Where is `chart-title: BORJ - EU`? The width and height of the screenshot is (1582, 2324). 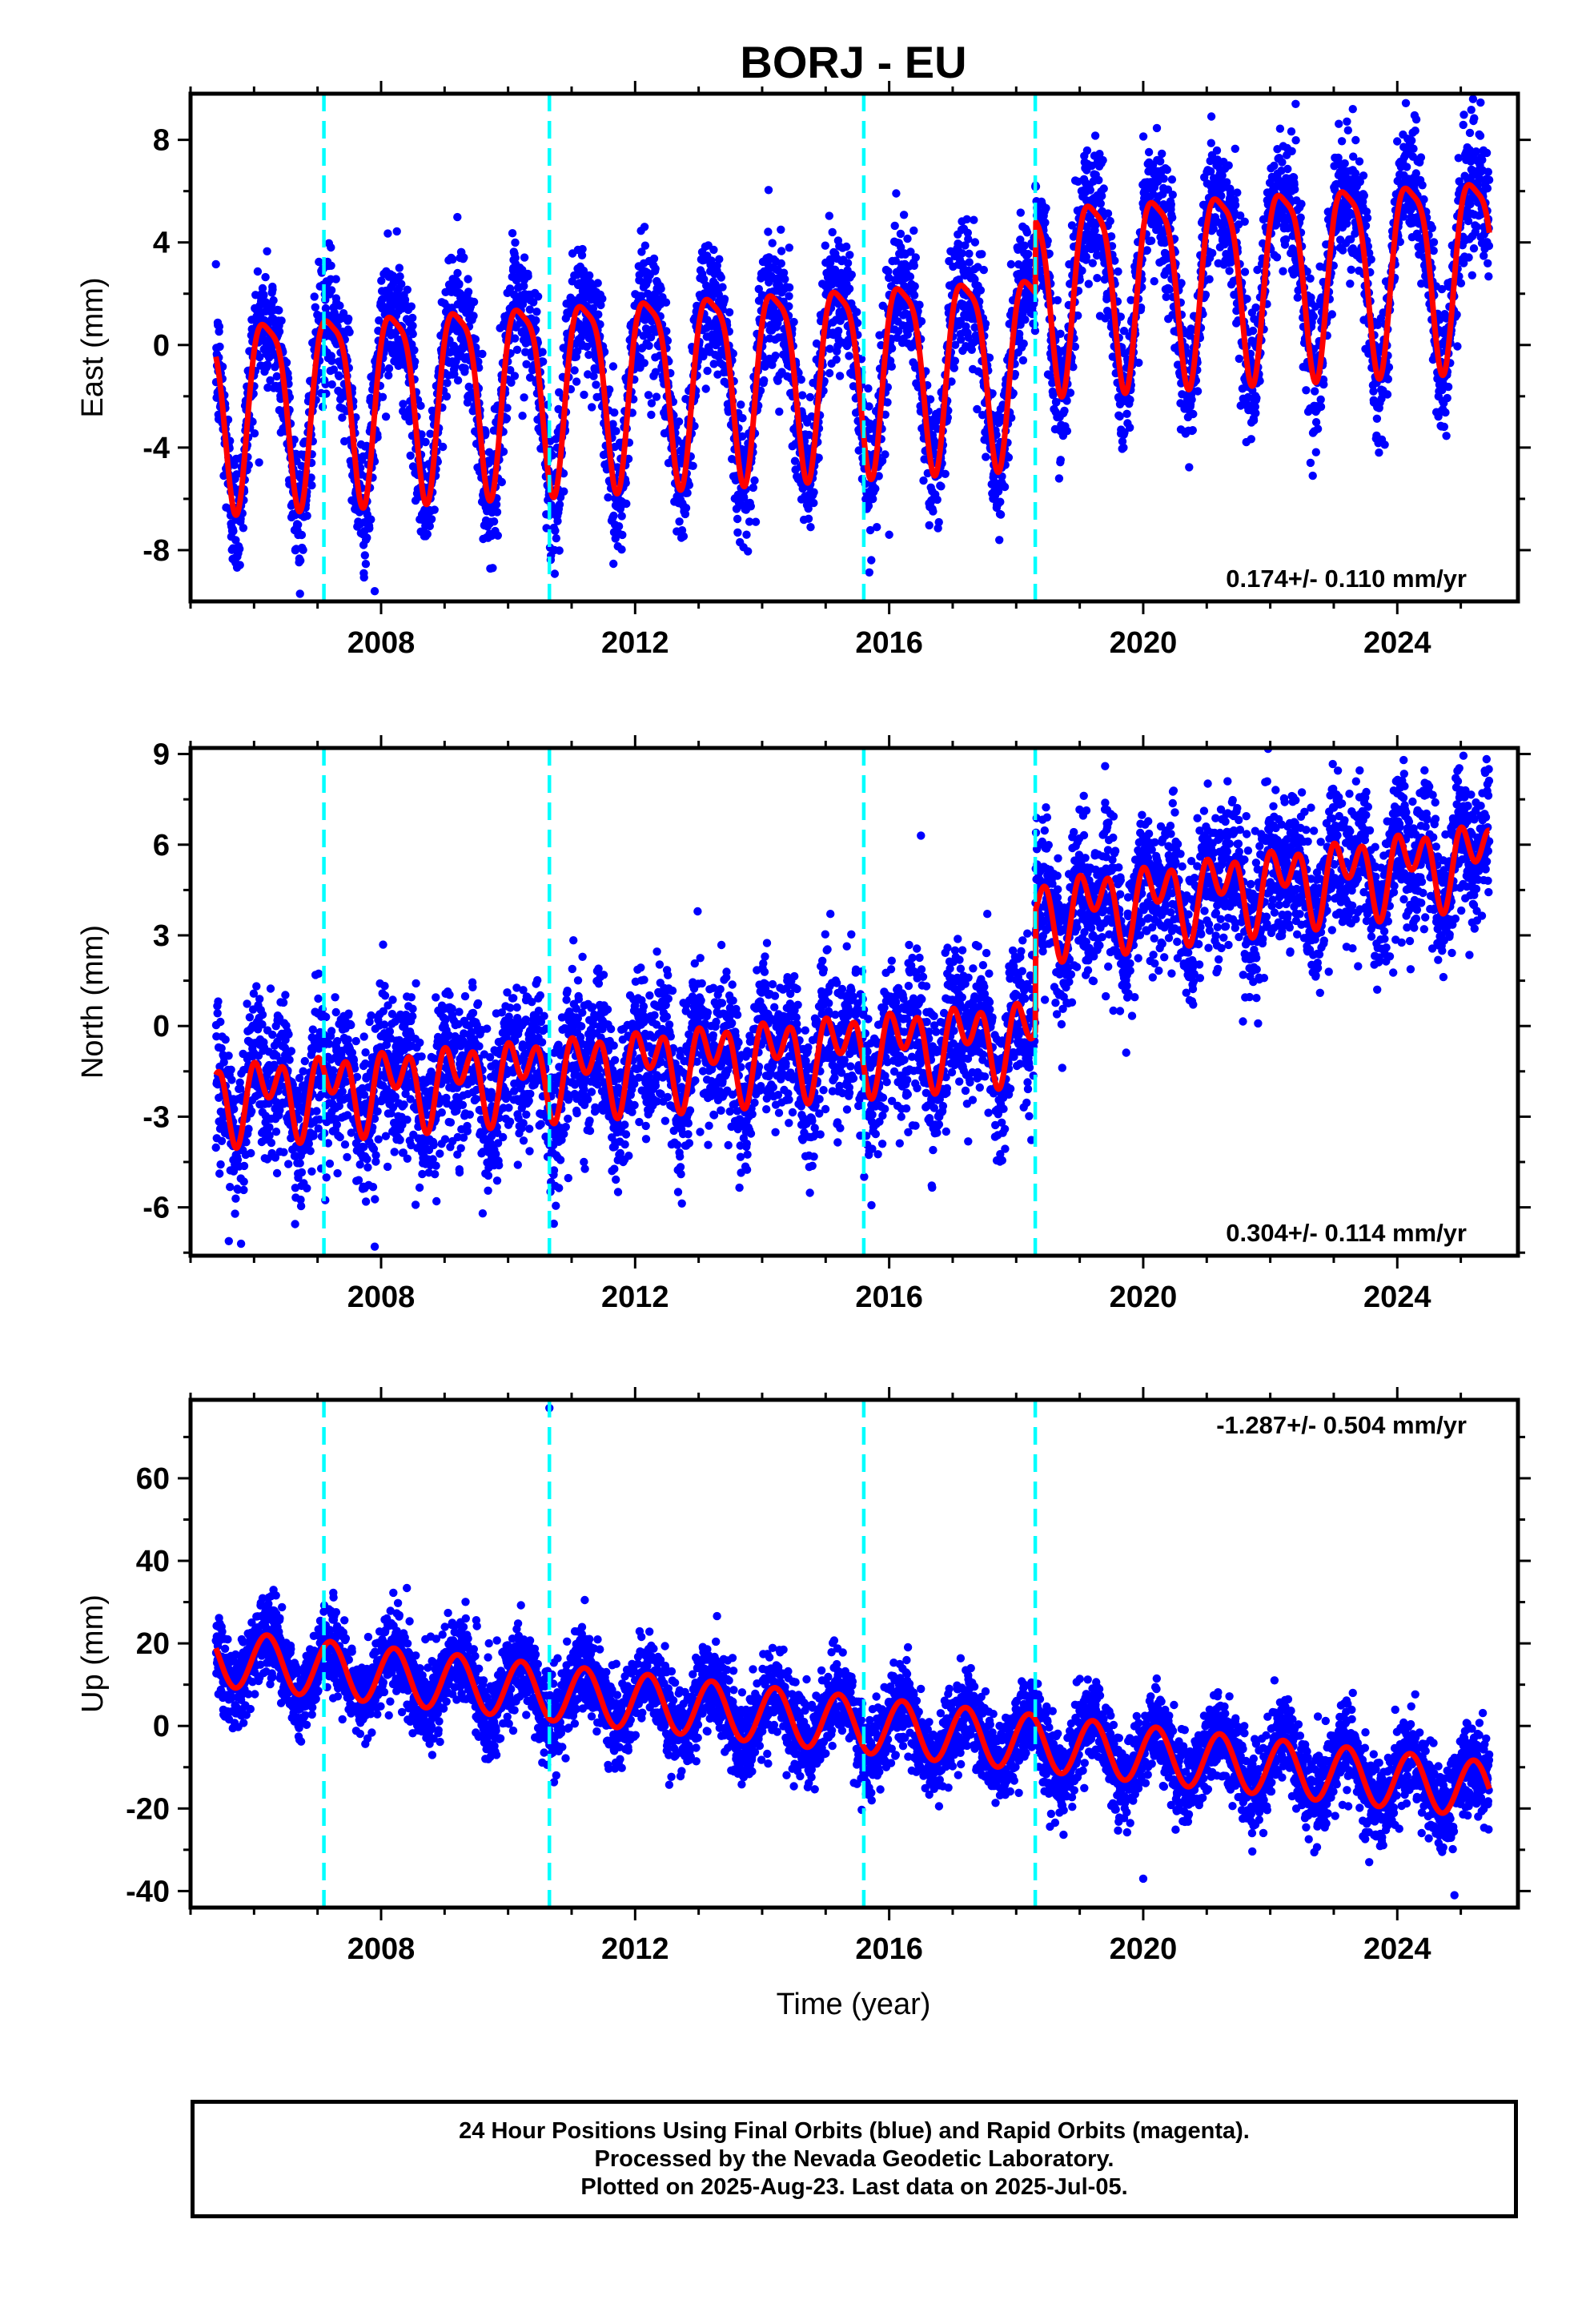 chart-title: BORJ - EU is located at coordinates (853, 62).